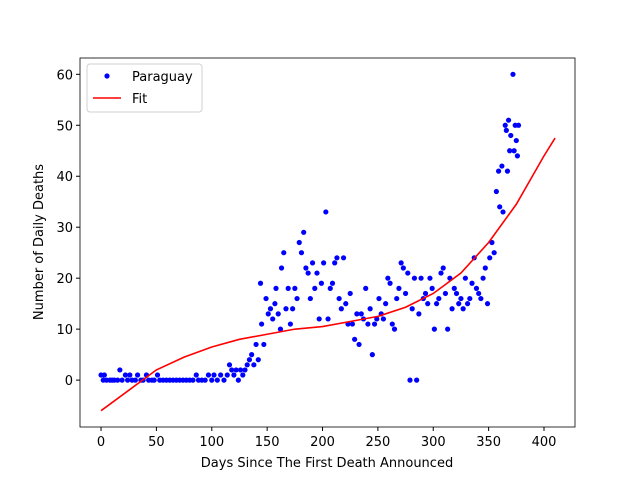 The image size is (640, 484). I want to click on y-tick-label: 20, so click(64, 279).